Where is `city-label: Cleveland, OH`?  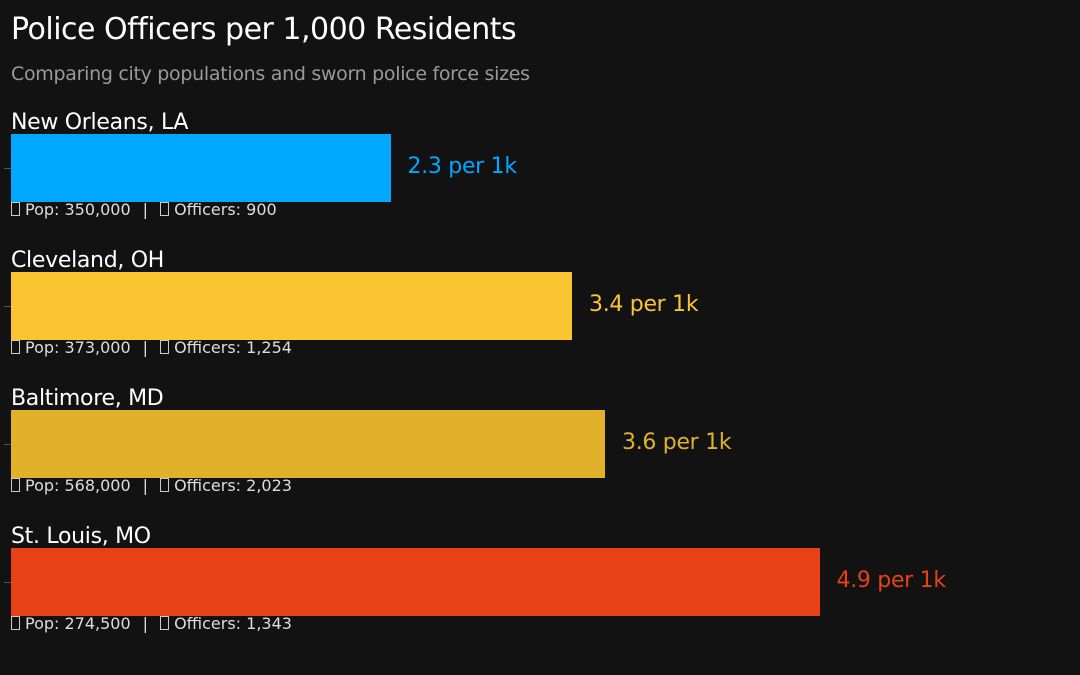 city-label: Cleveland, OH is located at coordinates (88, 260).